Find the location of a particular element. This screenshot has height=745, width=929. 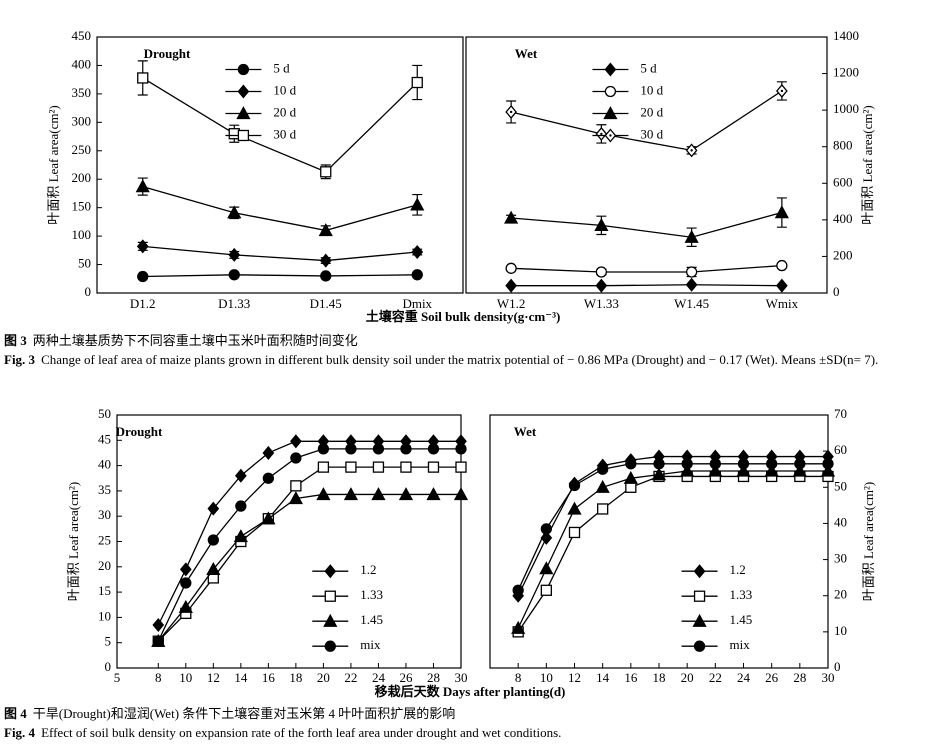

x-tick-label: 20 is located at coordinates (687, 677).